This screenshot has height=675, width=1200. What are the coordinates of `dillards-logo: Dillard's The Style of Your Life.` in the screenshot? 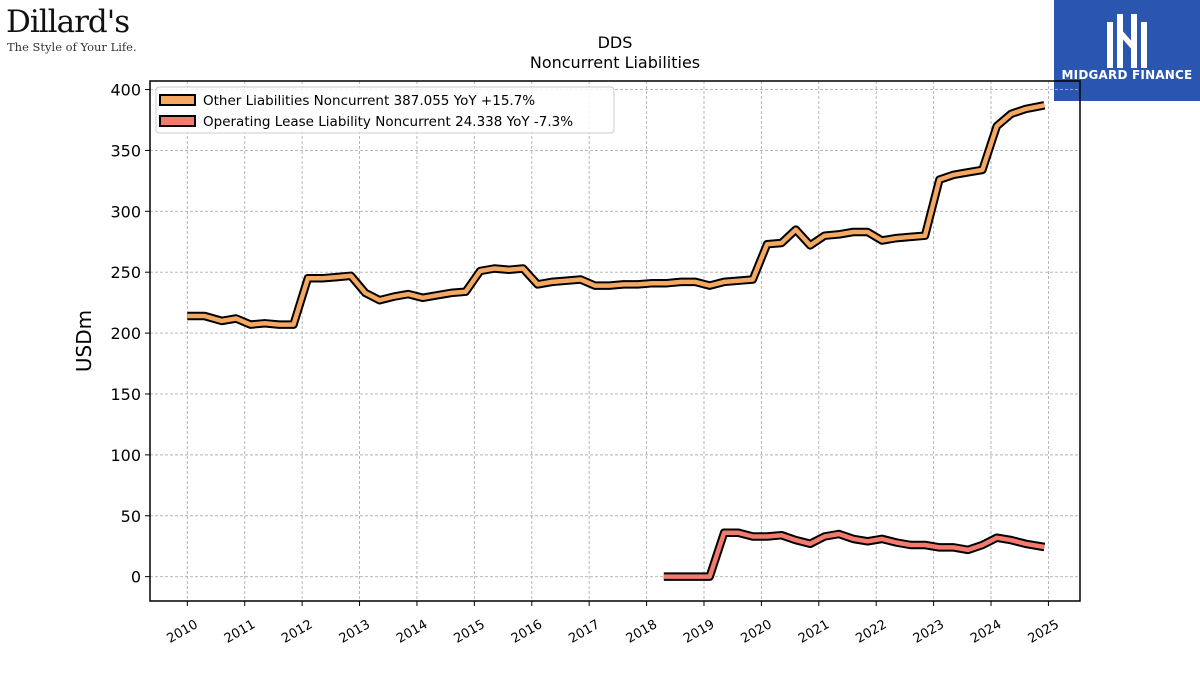 It's located at (71, 30).